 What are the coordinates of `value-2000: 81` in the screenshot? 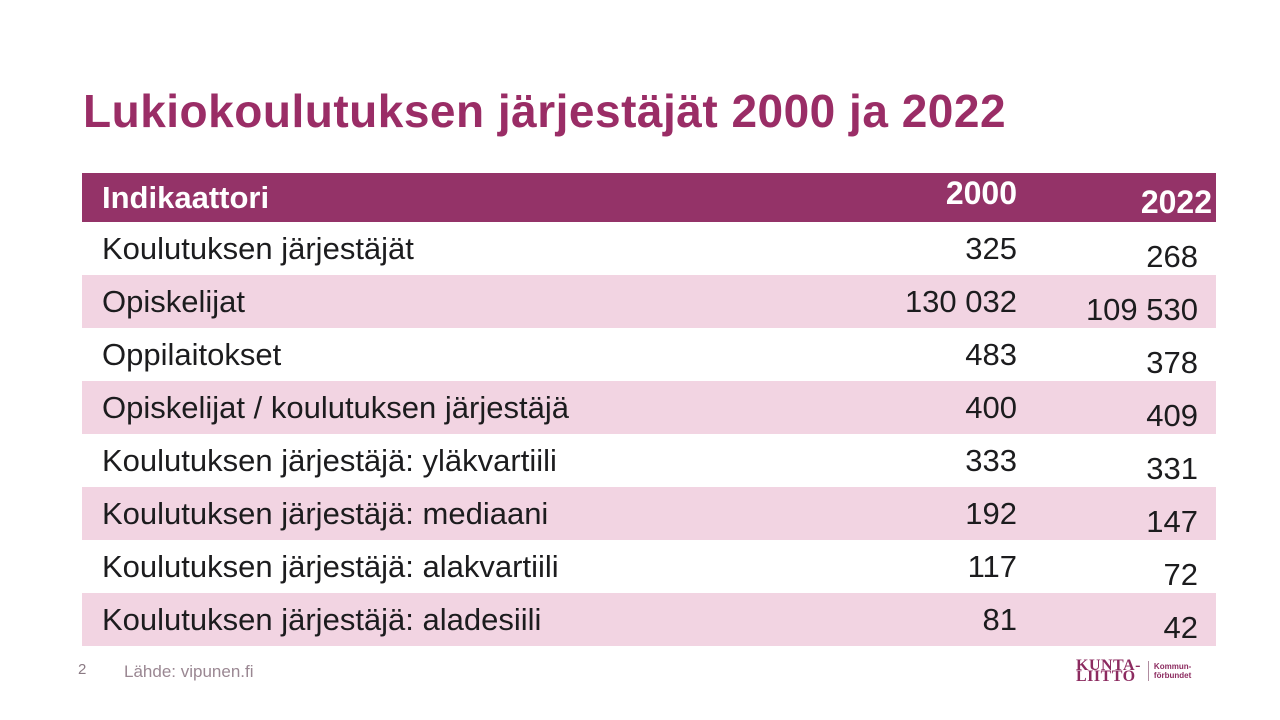 It's located at (999, 619).